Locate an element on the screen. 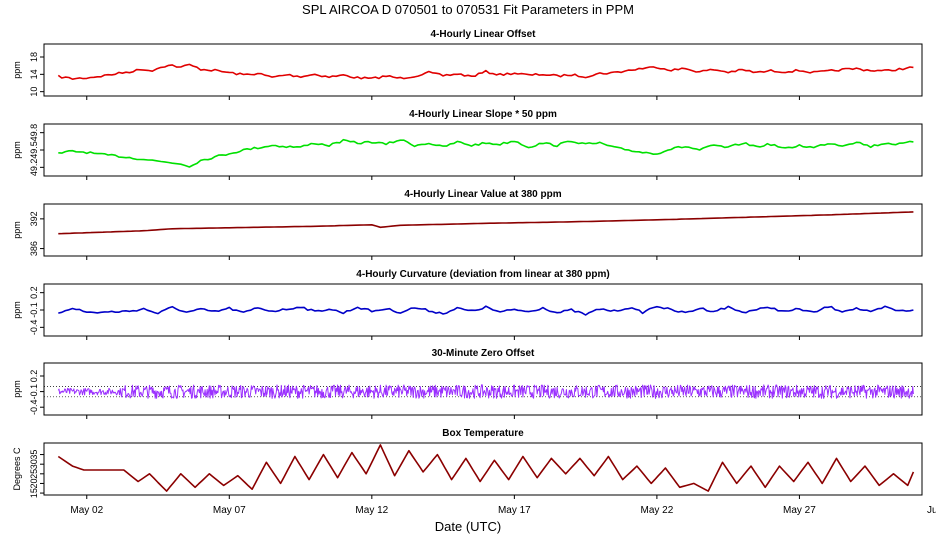  x-tick-label: May 12 is located at coordinates (371, 510).